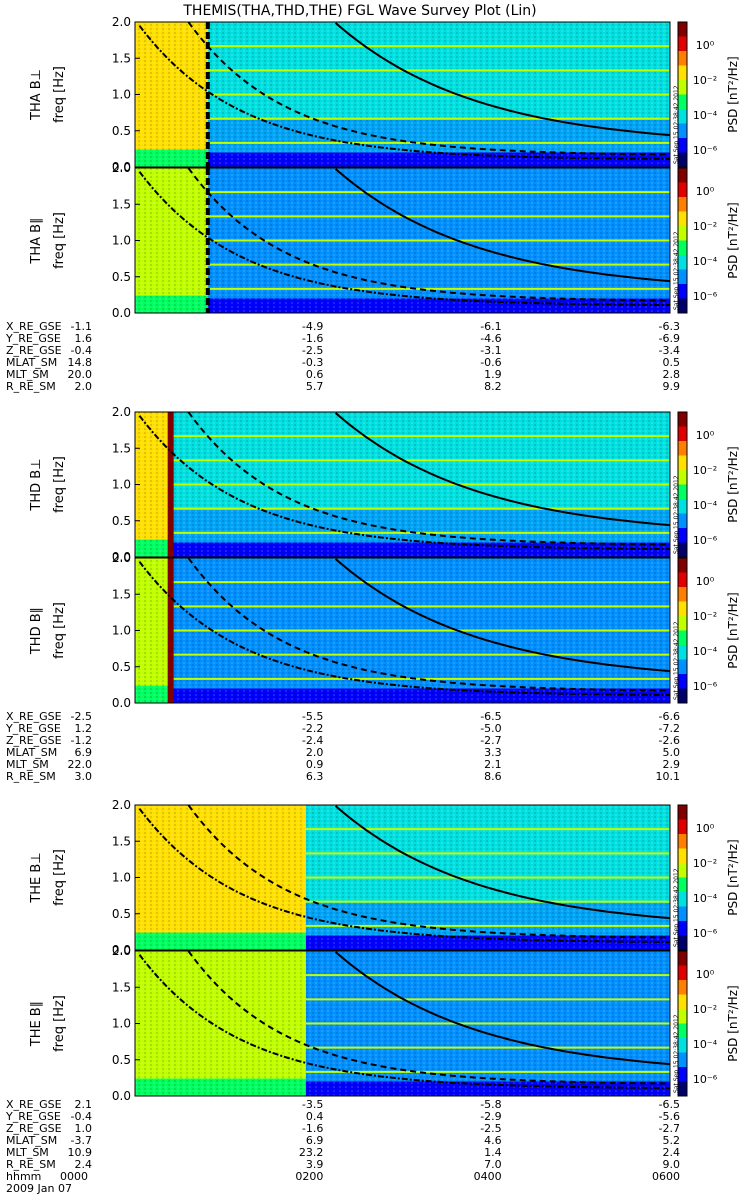  What do you see at coordinates (669, 350) in the screenshot?
I see `ephemeris-value: -3.4` at bounding box center [669, 350].